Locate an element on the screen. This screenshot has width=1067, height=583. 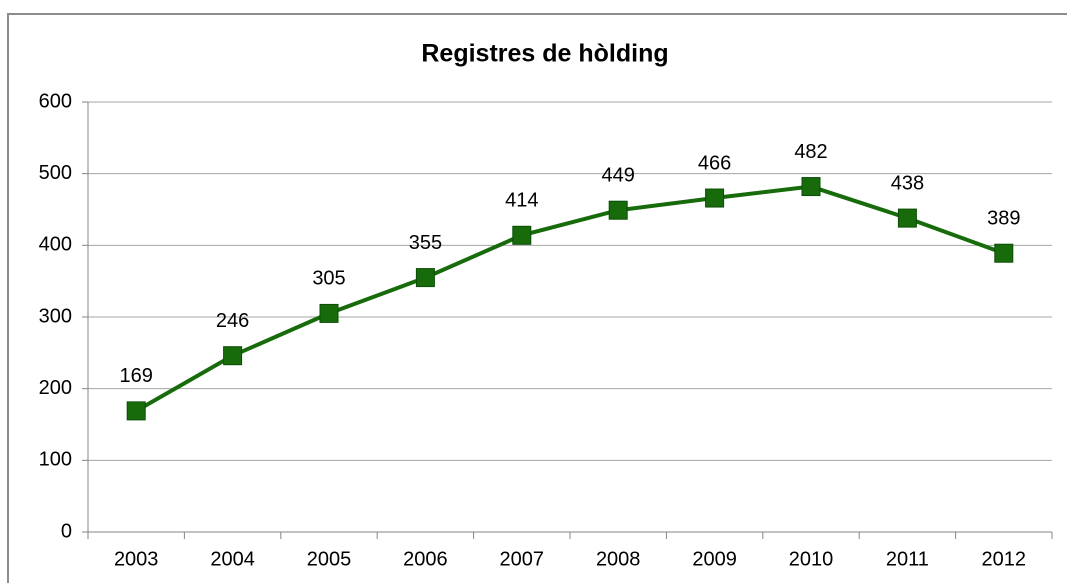
x-tick-label: 2003 is located at coordinates (136, 559).